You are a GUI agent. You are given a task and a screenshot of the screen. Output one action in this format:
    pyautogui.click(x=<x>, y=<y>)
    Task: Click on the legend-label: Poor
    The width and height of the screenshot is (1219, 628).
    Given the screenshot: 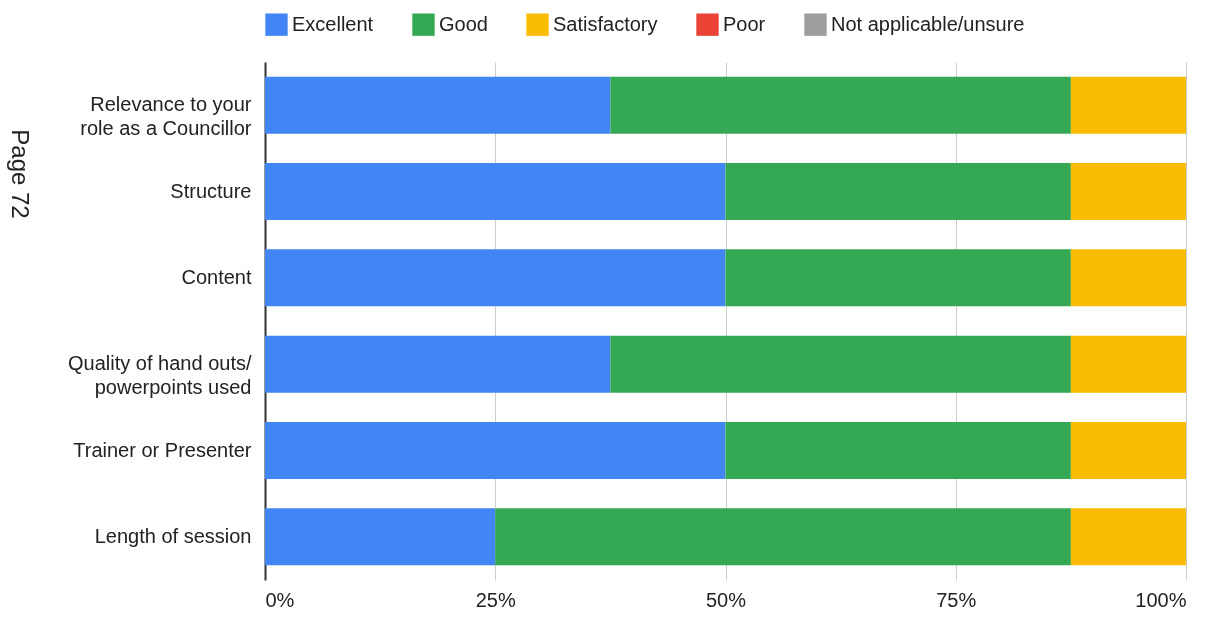 What is the action you would take?
    pyautogui.click(x=744, y=23)
    